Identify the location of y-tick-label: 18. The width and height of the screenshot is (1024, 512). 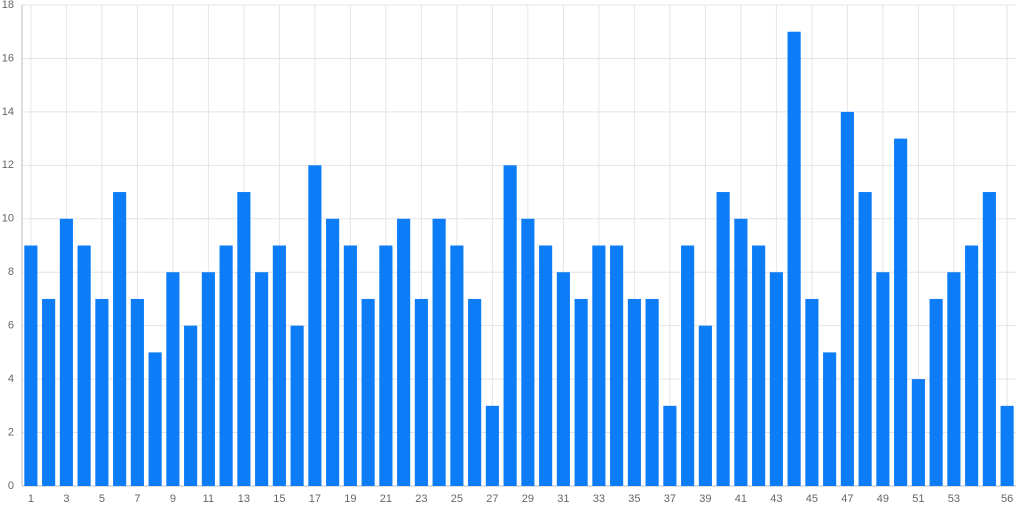
(8, 5).